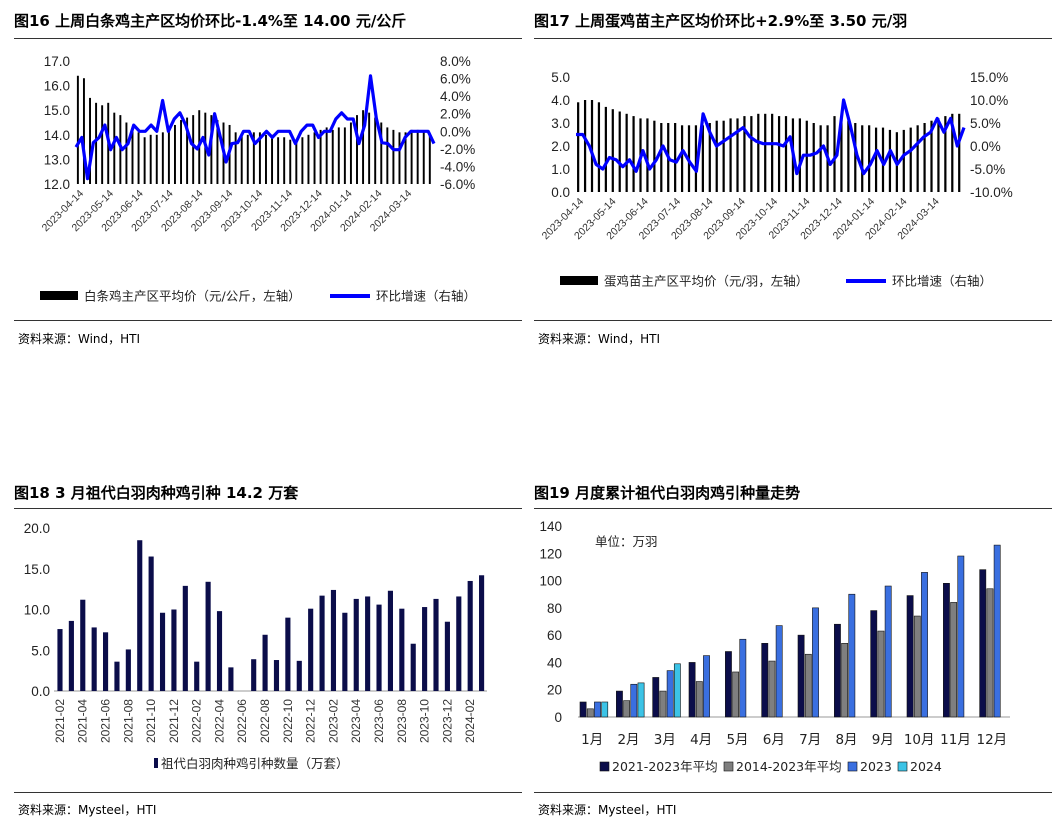 The image size is (1060, 821). What do you see at coordinates (579, 280) in the screenshot?
I see `legend-bar-swatch` at bounding box center [579, 280].